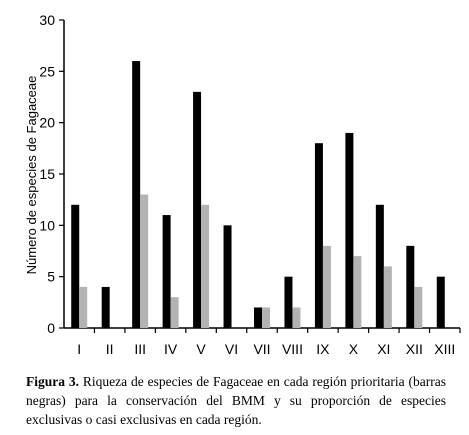 The image size is (469, 435). What do you see at coordinates (140, 349) in the screenshot?
I see `x-tick-label: III` at bounding box center [140, 349].